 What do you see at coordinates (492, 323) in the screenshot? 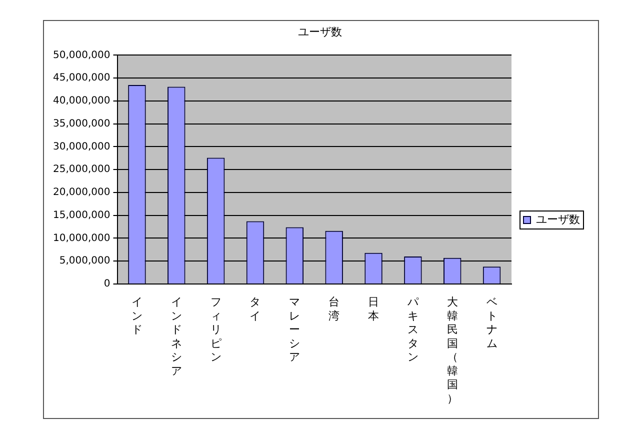
I see `x-tick-label: ベトナム` at bounding box center [492, 323].